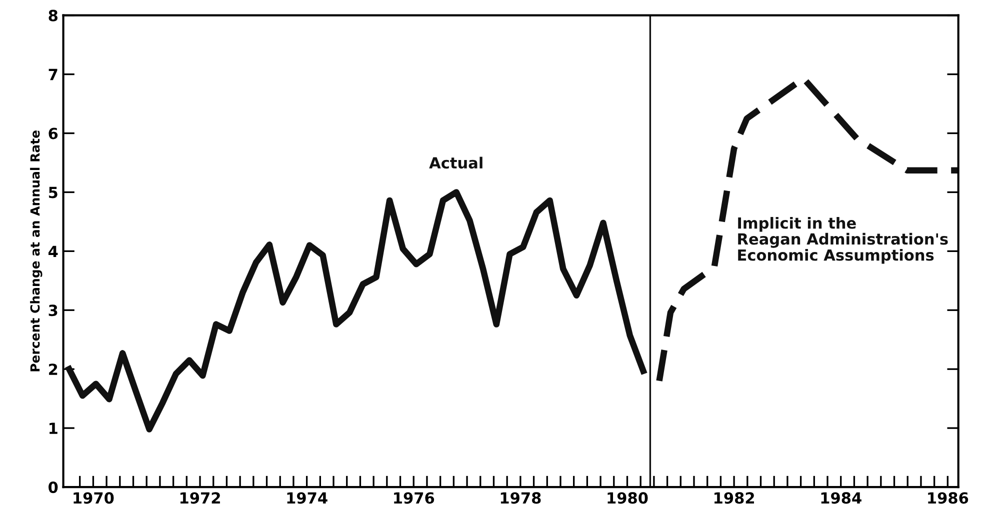  What do you see at coordinates (455, 162) in the screenshot?
I see `series-label: Actual` at bounding box center [455, 162].